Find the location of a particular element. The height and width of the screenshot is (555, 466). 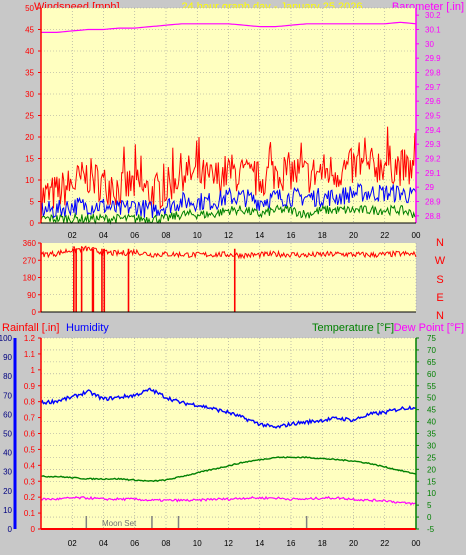

y-right-tick-label: 29.9 is located at coordinates (433, 58).